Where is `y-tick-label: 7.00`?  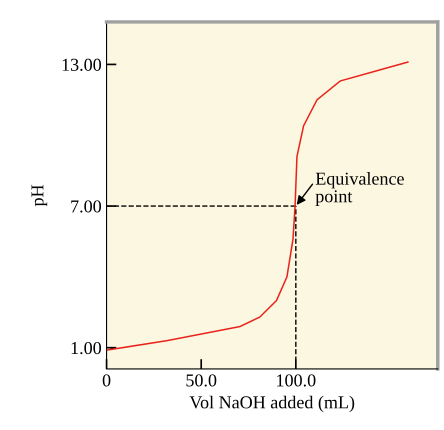 y-tick-label: 7.00 is located at coordinates (86, 206).